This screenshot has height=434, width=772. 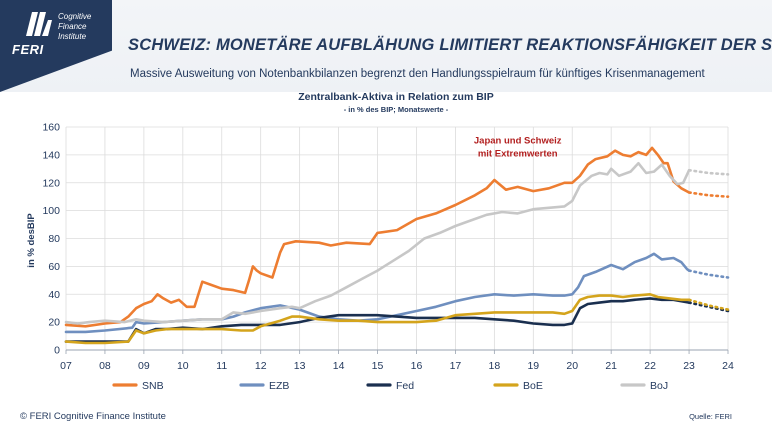 What do you see at coordinates (221, 366) in the screenshot?
I see `x-tick-label: 11` at bounding box center [221, 366].